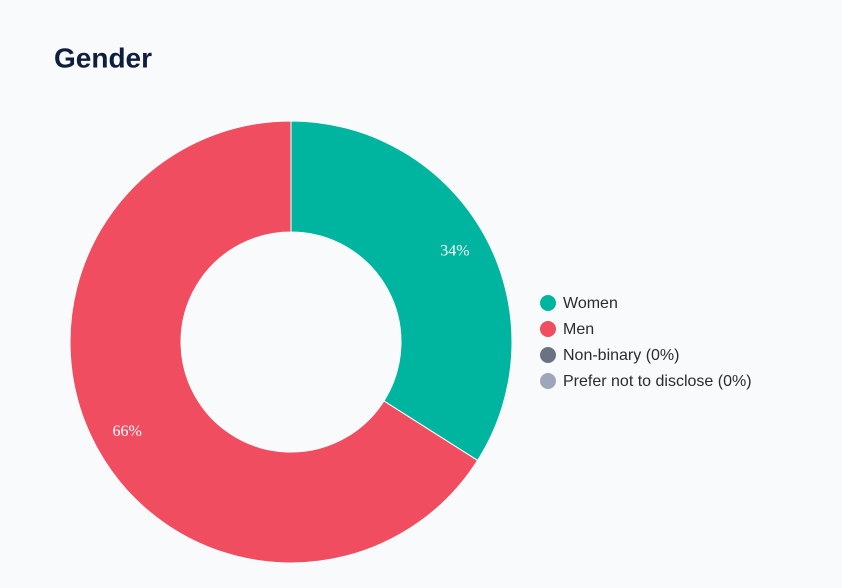 The width and height of the screenshot is (842, 588). What do you see at coordinates (578, 329) in the screenshot?
I see `legend-label: Men` at bounding box center [578, 329].